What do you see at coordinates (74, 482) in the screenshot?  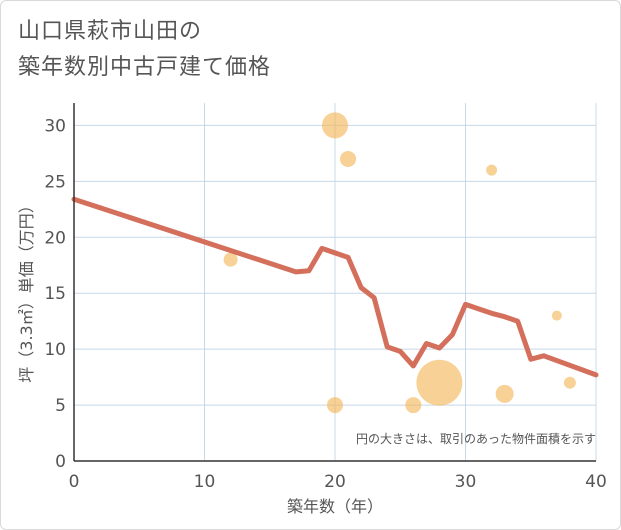 I see `x-tick-label: 0` at bounding box center [74, 482].